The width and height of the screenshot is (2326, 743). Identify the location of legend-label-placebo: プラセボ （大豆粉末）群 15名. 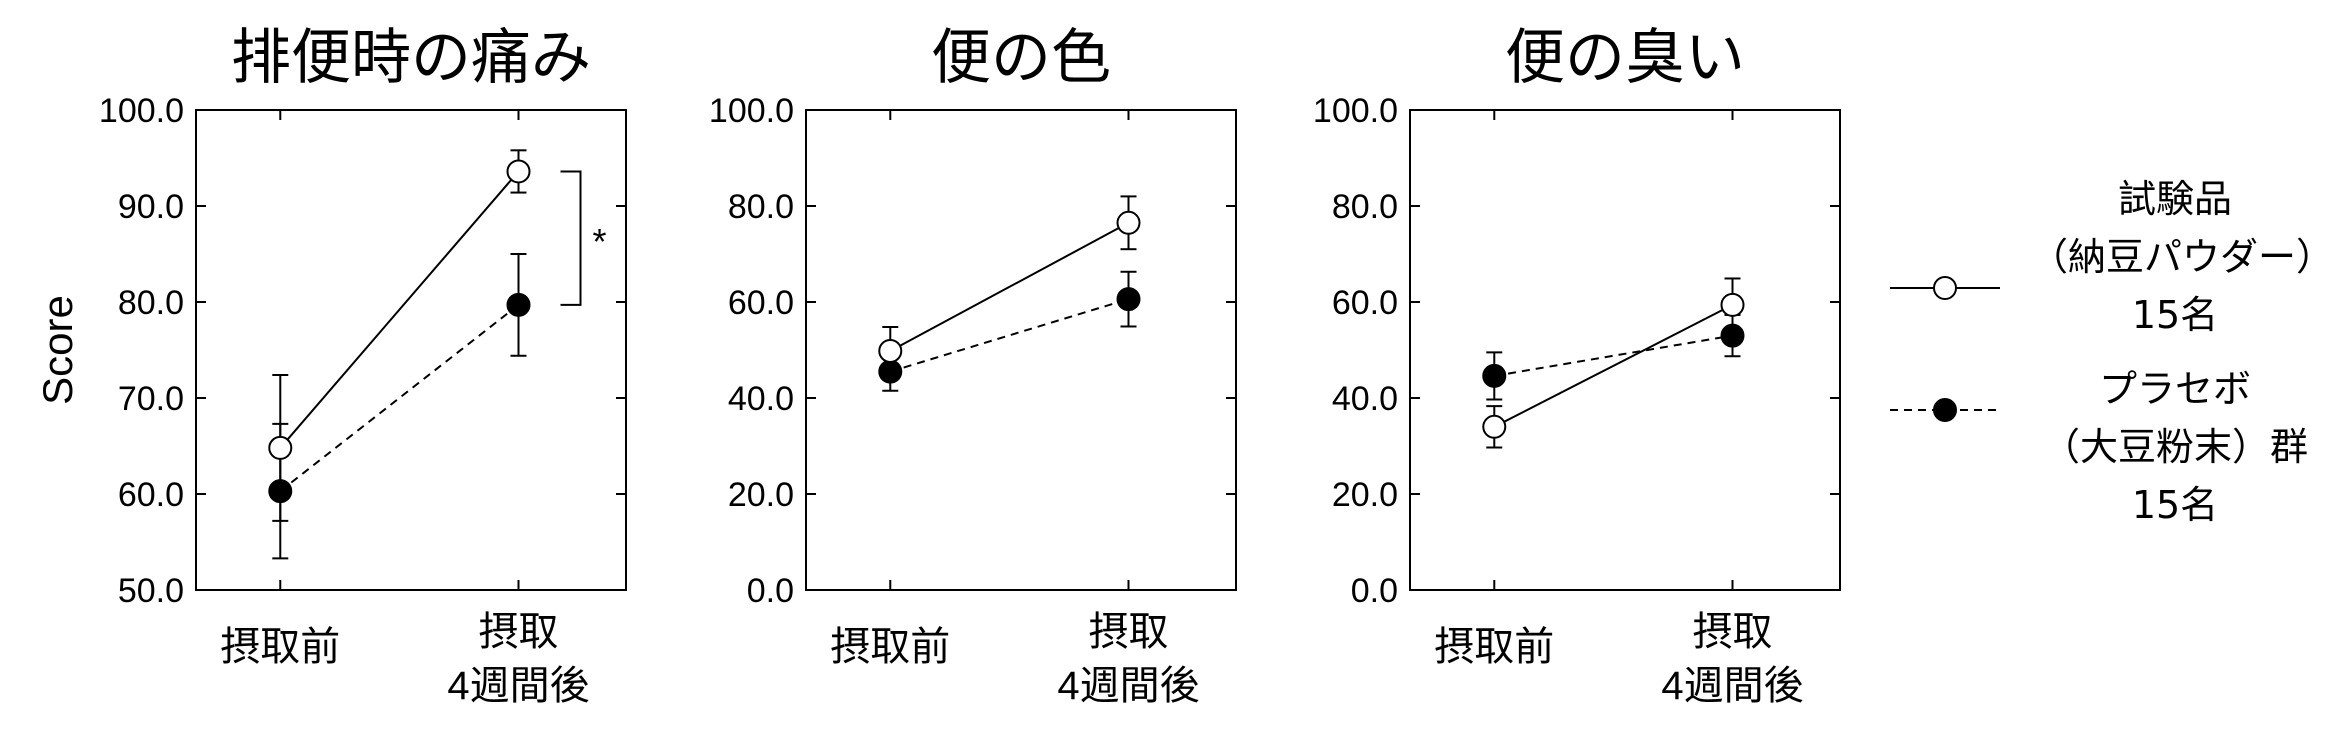
(2175, 447).